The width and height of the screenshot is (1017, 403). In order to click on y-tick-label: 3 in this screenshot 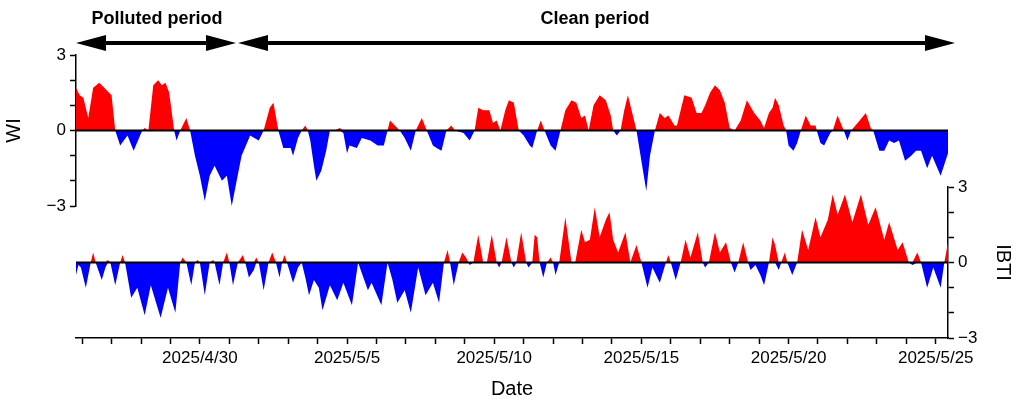, I will do `click(61, 54)`.